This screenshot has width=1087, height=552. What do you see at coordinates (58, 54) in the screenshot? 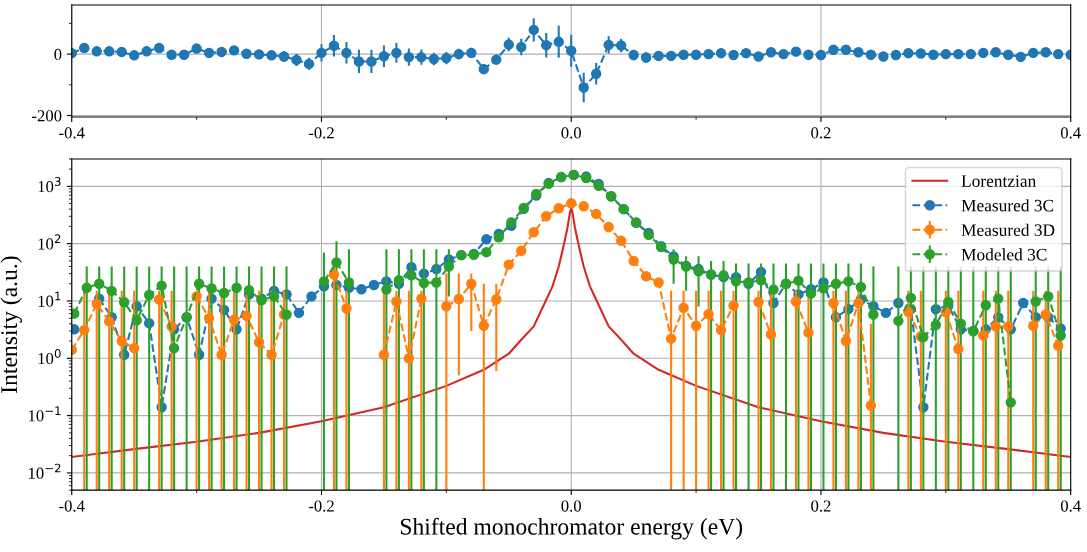
I see `y-tick-label: 0` at bounding box center [58, 54].